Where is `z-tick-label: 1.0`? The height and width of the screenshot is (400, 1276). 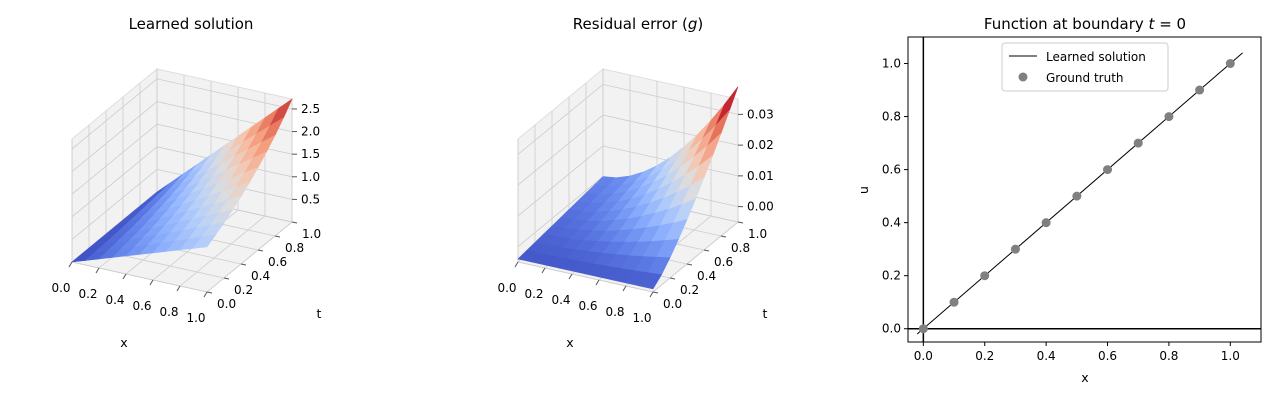 z-tick-label: 1.0 is located at coordinates (310, 177).